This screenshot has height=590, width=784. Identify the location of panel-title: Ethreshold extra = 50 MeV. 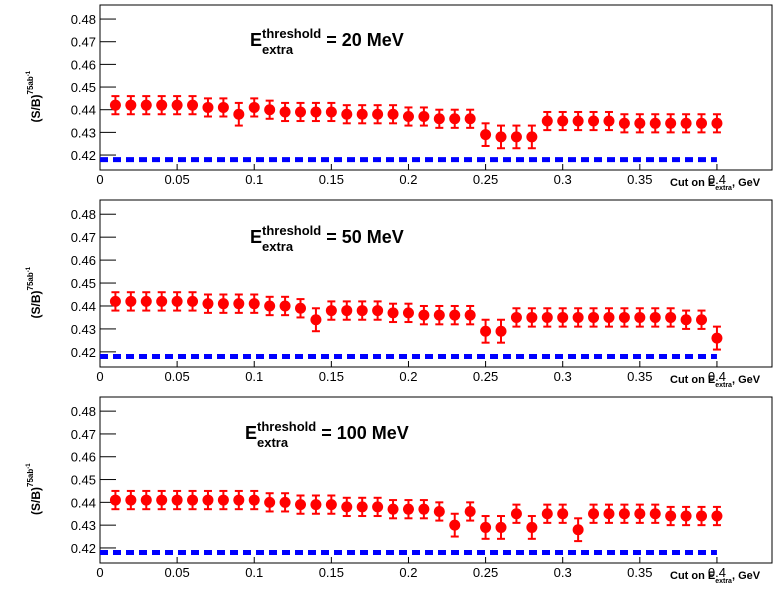
(327, 238).